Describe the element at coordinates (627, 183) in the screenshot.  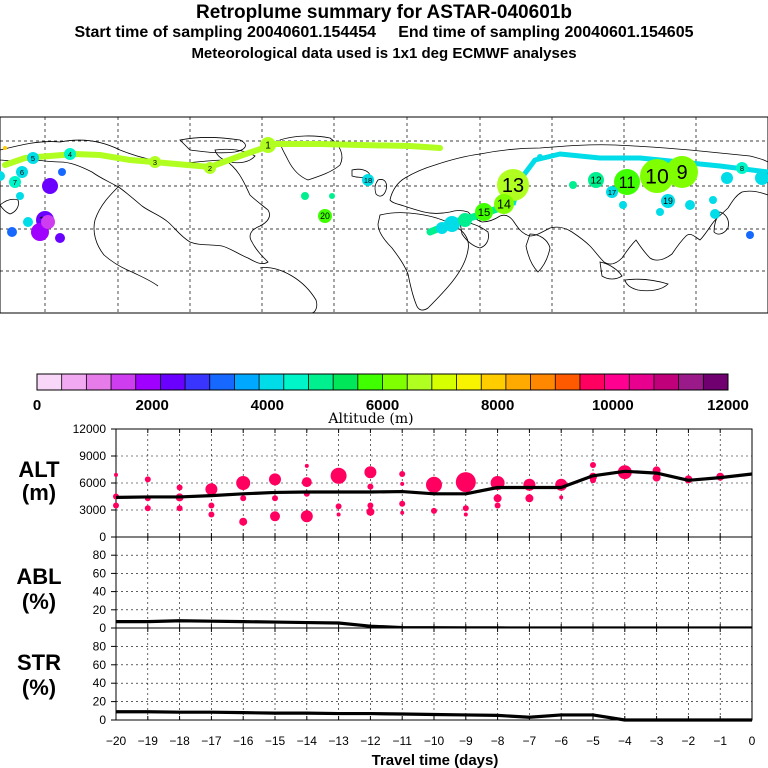
I see `map-marker-label-11: 11` at that location.